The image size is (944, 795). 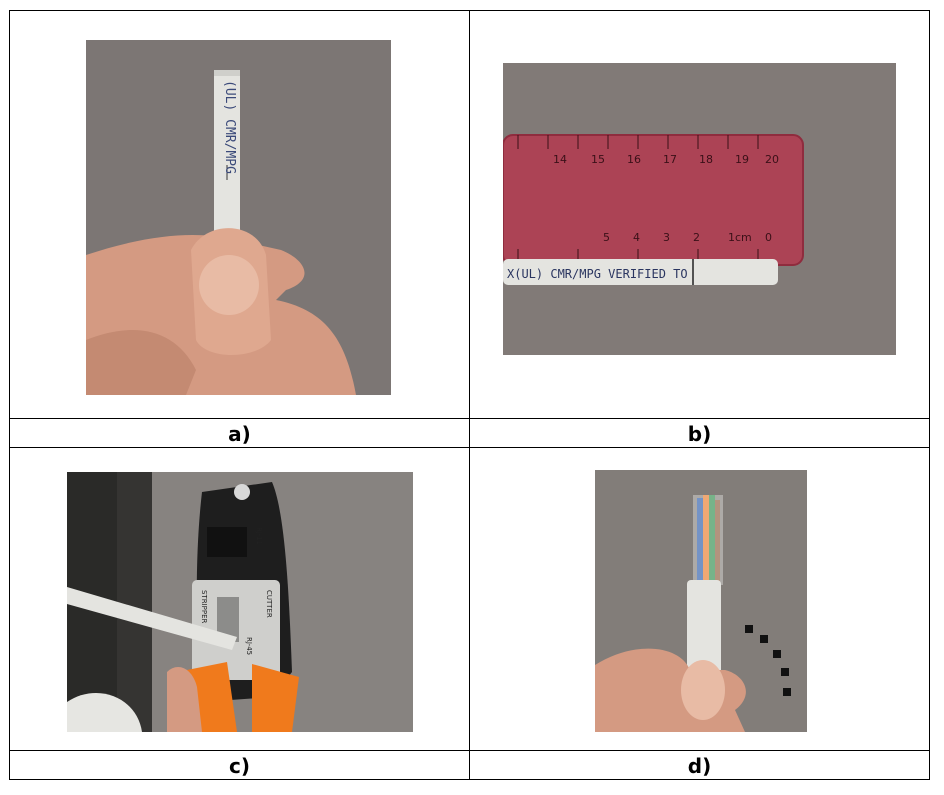 I want to click on caption-c: c), so click(x=239, y=766).